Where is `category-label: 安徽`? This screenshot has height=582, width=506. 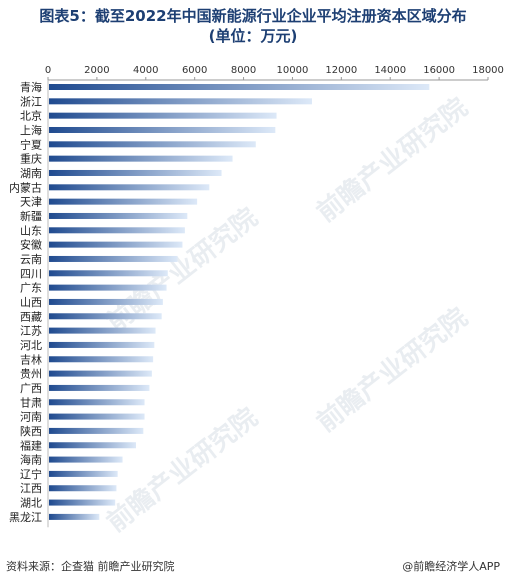
category-label: 安徽 is located at coordinates (31, 245).